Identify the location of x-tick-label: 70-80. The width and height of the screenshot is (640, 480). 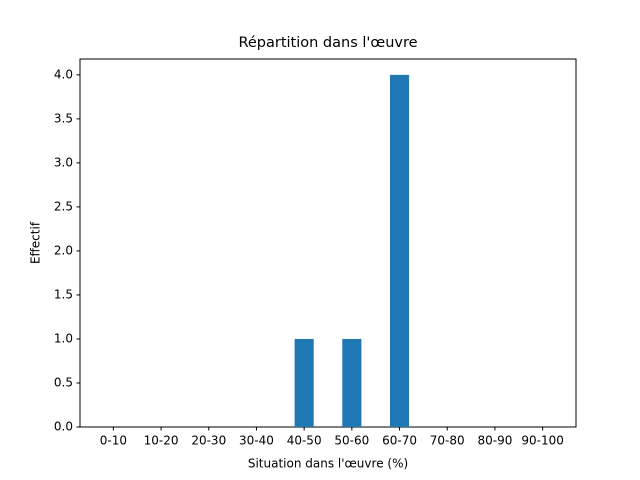
(447, 441).